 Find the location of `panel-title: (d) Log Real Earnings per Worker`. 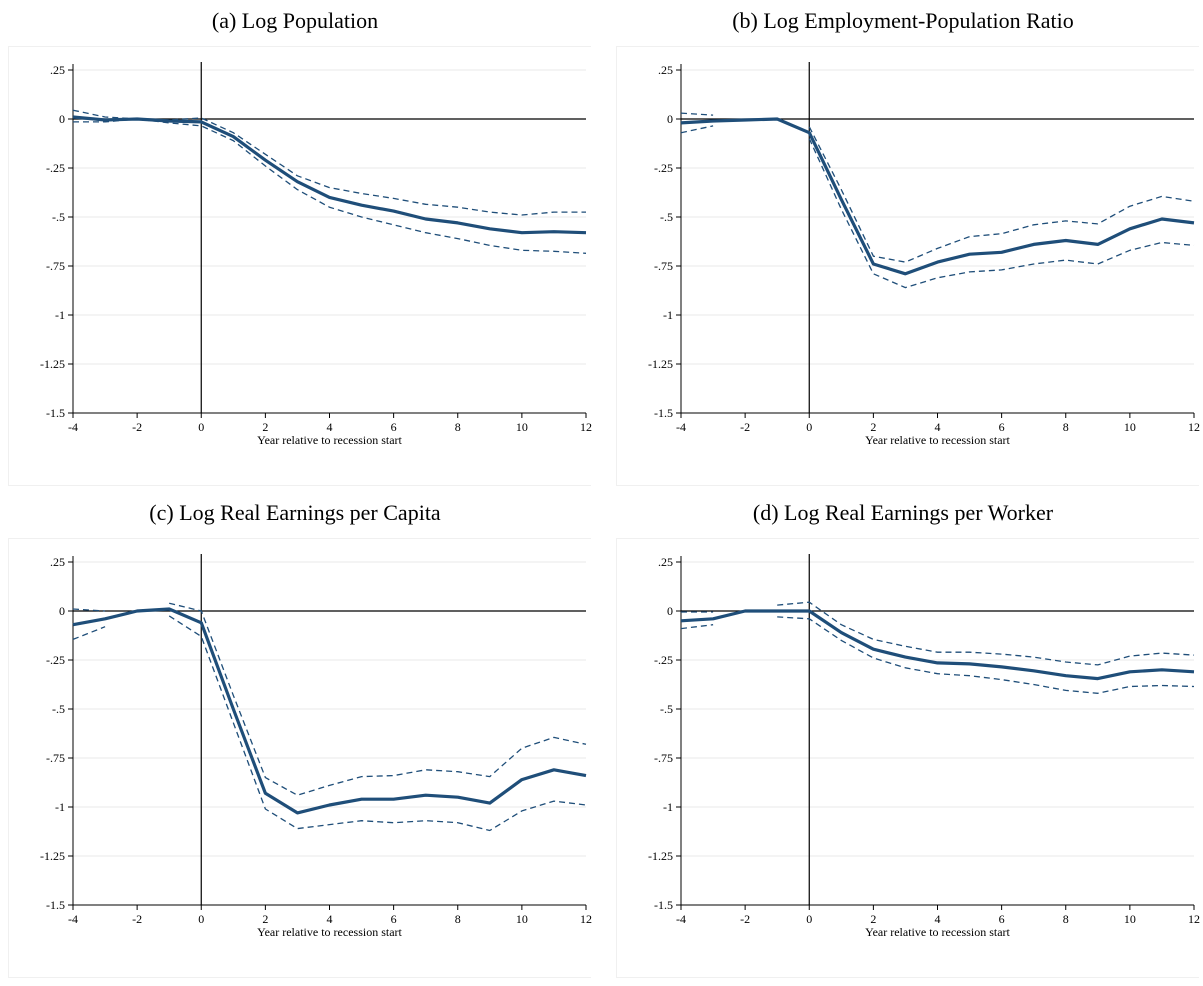

panel-title: (d) Log Real Earnings per Worker is located at coordinates (903, 512).